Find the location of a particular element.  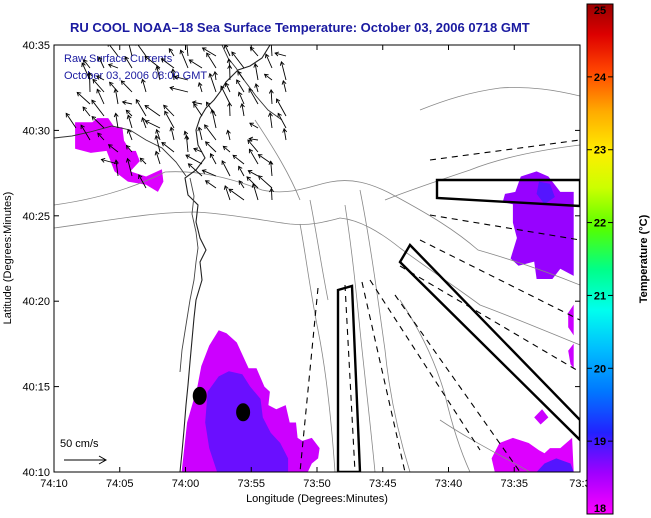

inset-date: October 03, 2006 08:00 GMT is located at coordinates (135, 76).